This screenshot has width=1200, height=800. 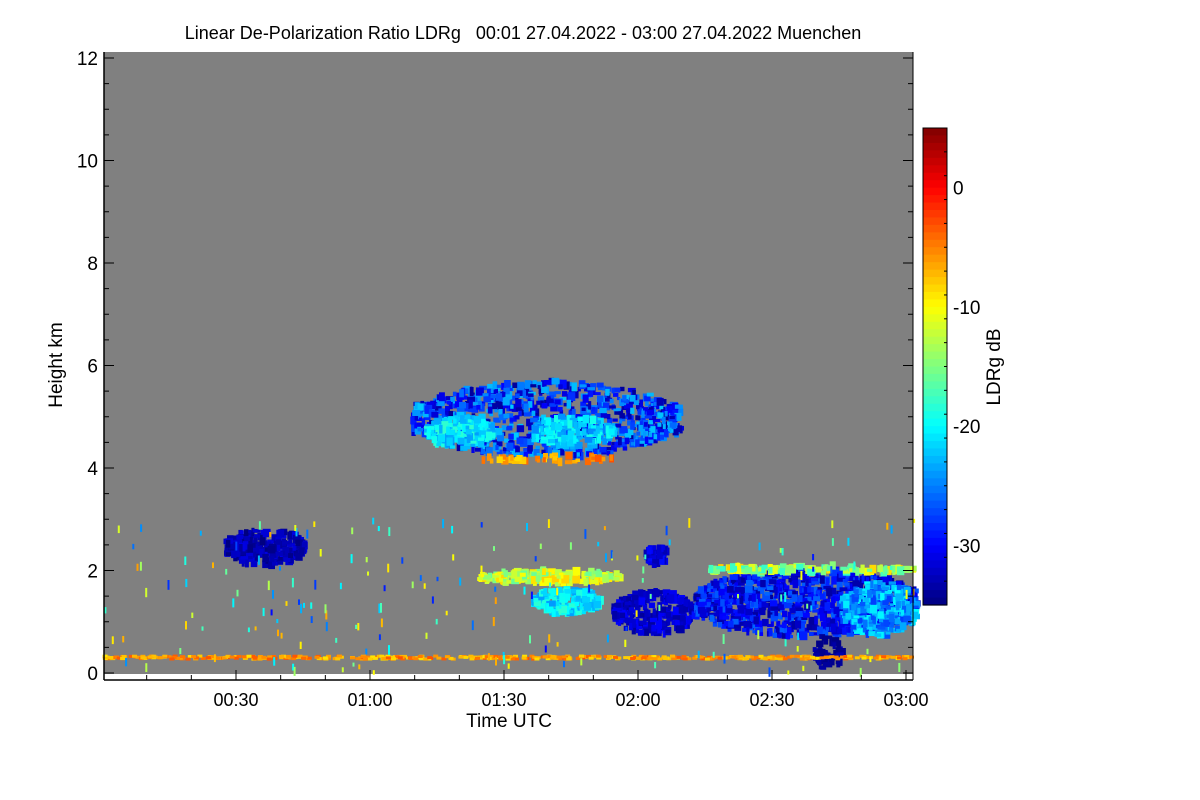 I want to click on colorbar-tick-label: -30, so click(x=966, y=546).